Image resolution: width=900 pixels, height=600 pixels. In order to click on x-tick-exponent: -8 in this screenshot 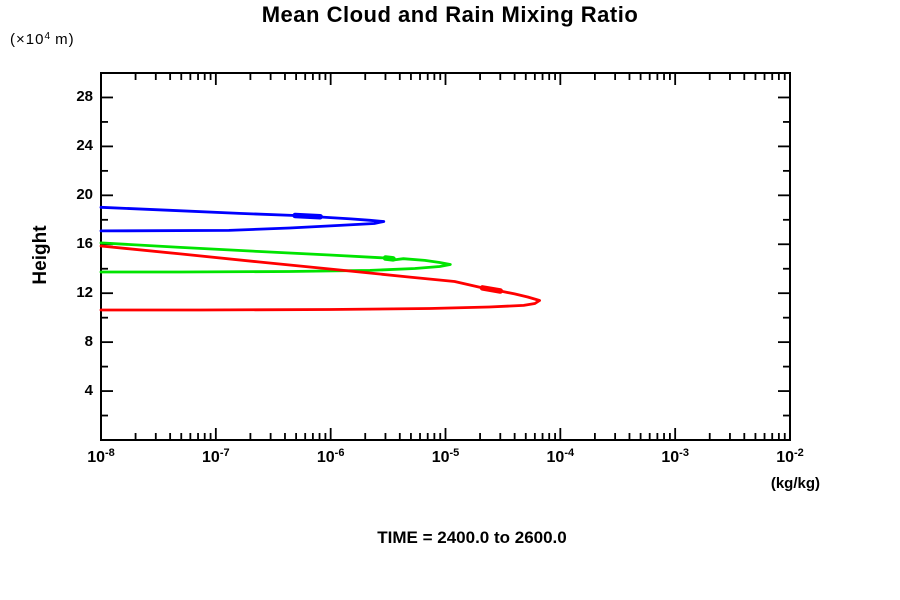, I will do `click(110, 453)`.